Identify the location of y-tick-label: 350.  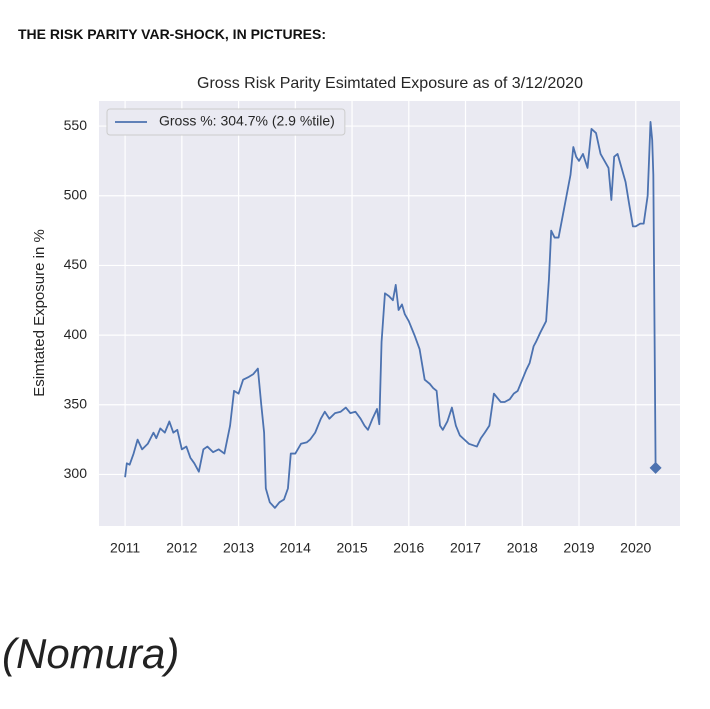
(76, 403).